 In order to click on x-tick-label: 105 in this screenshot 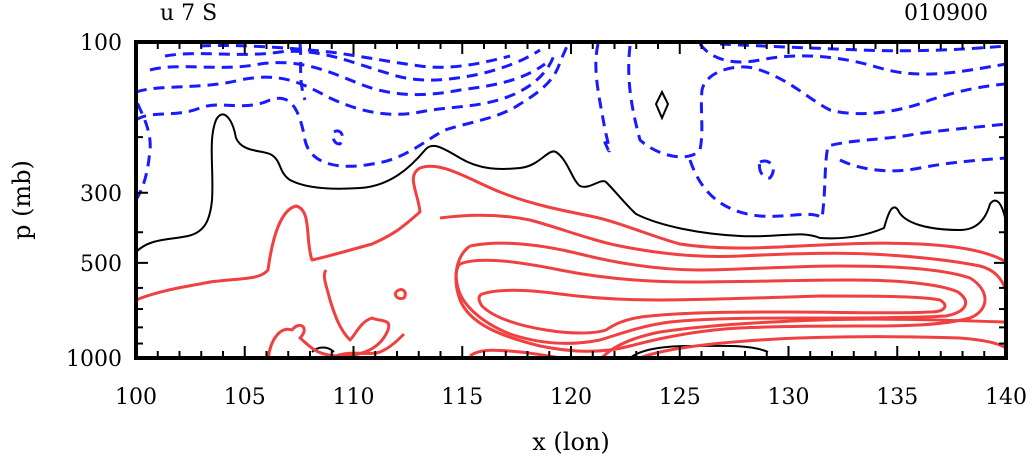, I will do `click(245, 397)`.